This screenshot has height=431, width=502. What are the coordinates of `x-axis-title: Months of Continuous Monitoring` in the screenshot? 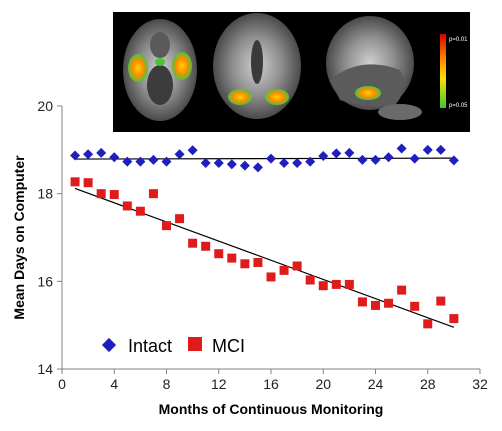 It's located at (271, 409).